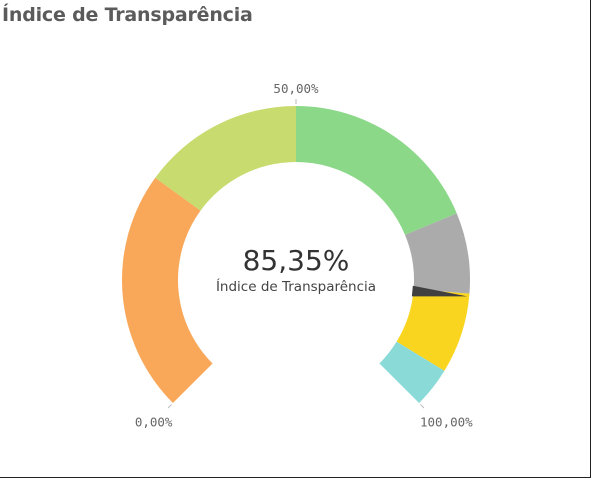  I want to click on tick-label-mid: 50,00%, so click(296, 88).